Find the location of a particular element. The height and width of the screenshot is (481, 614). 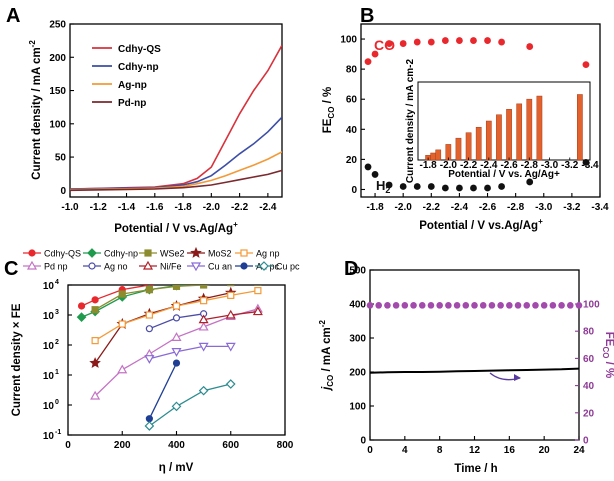

x-tick-label-a: -1.2 is located at coordinates (99, 207).